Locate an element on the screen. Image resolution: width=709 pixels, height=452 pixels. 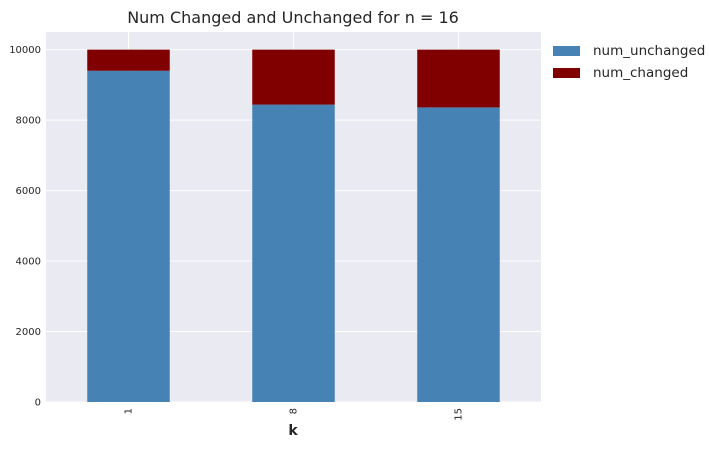
legend-item-changed: num_changed is located at coordinates (629, 73).